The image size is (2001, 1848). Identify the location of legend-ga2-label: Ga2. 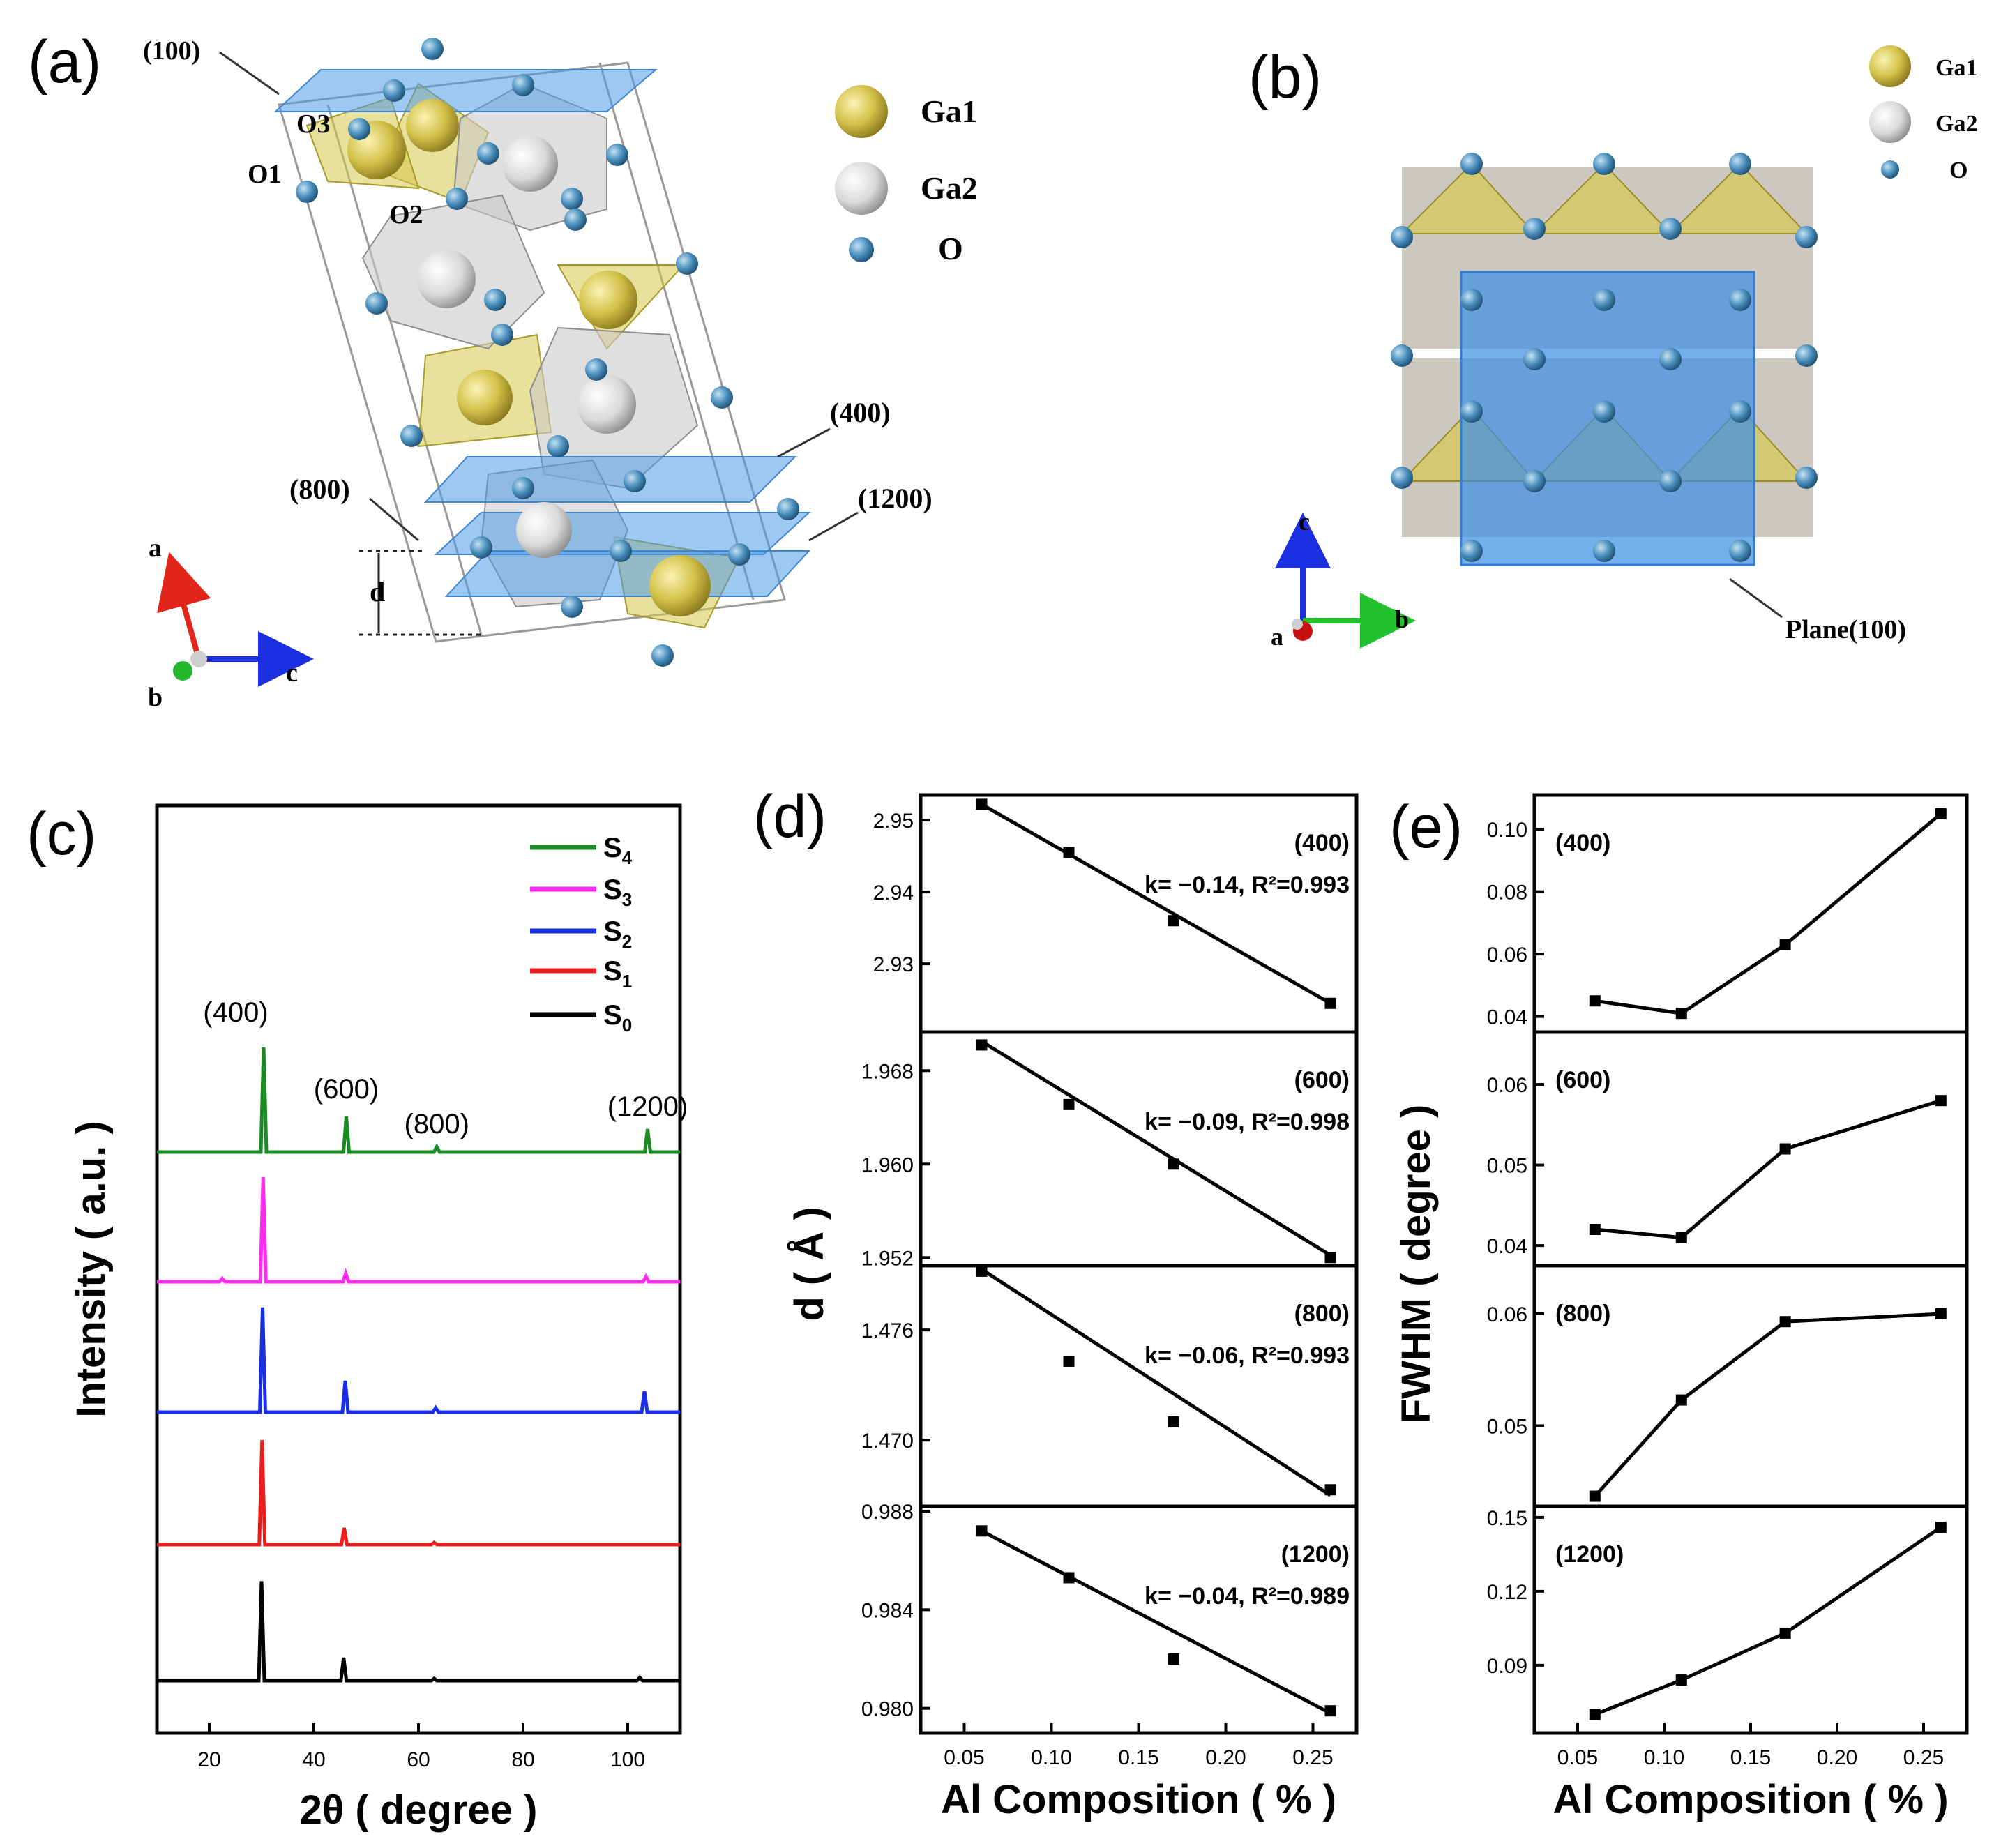
(949, 188).